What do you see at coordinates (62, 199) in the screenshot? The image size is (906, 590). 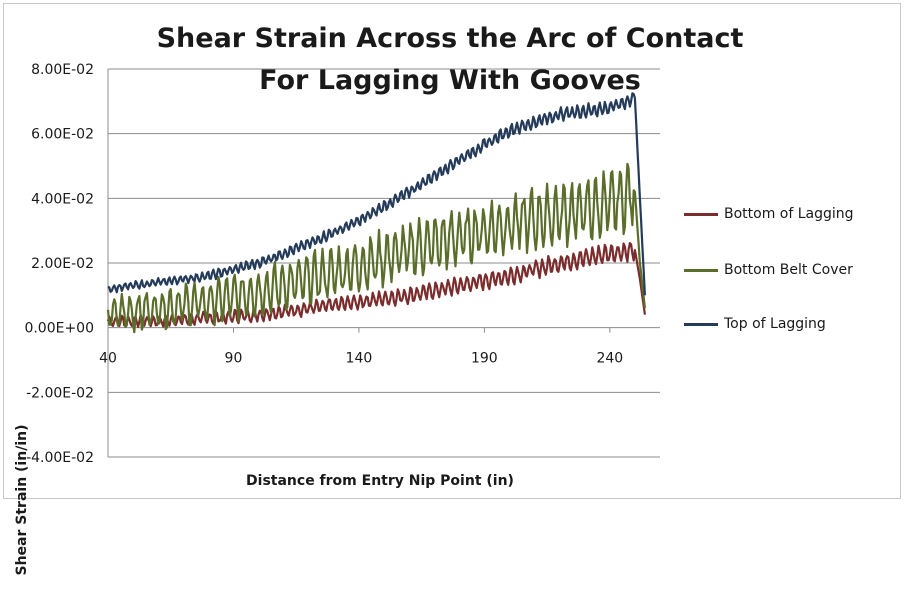 I see `y-tick-label: 4.00E-02` at bounding box center [62, 199].